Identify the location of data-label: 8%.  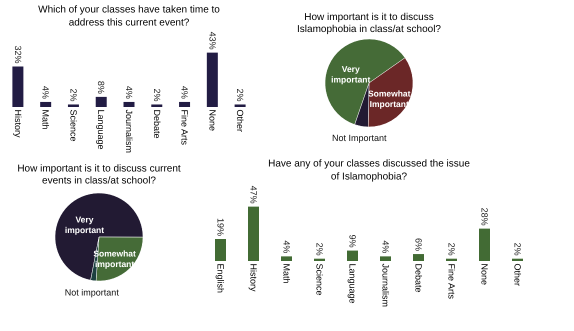
(101, 87).